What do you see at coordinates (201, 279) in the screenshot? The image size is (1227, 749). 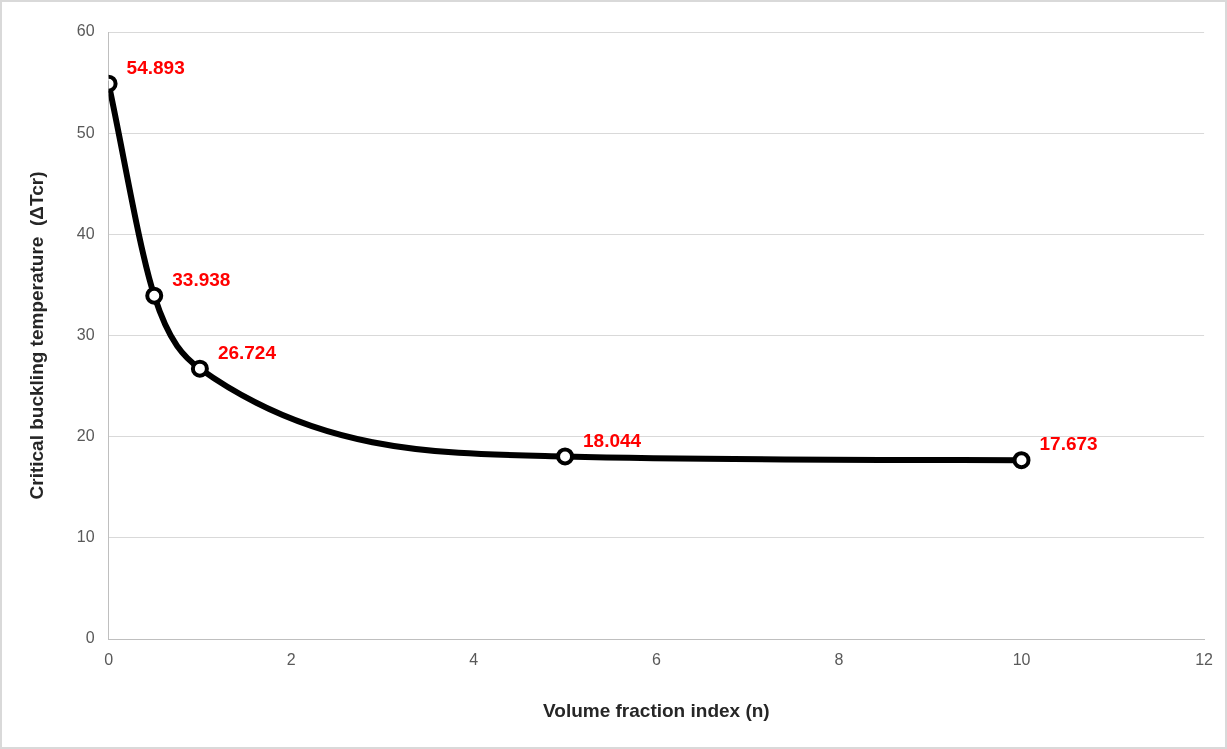 I see `data-label: 33.938` at bounding box center [201, 279].